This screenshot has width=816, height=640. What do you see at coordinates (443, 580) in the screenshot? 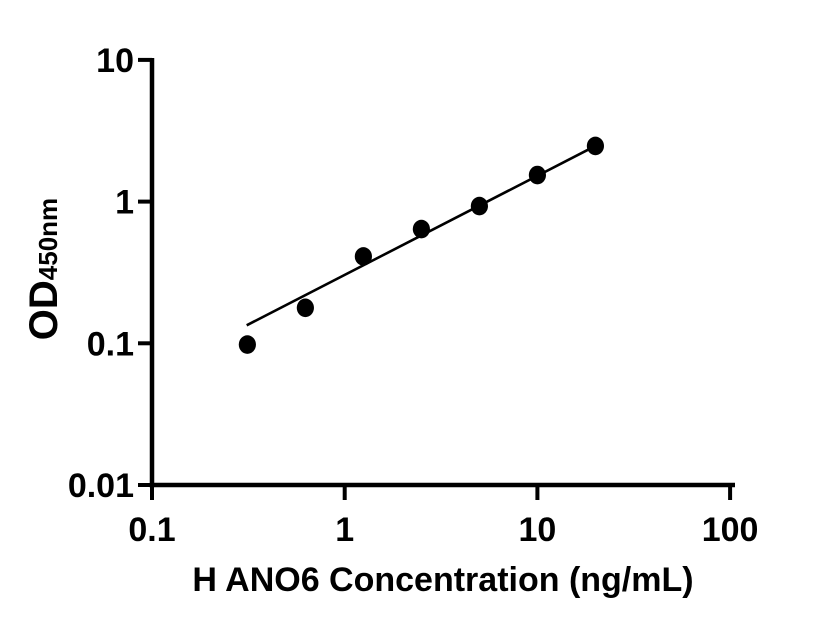
I see `x-axis-title: H ANO6 Concentration (ng/mL)` at bounding box center [443, 580].